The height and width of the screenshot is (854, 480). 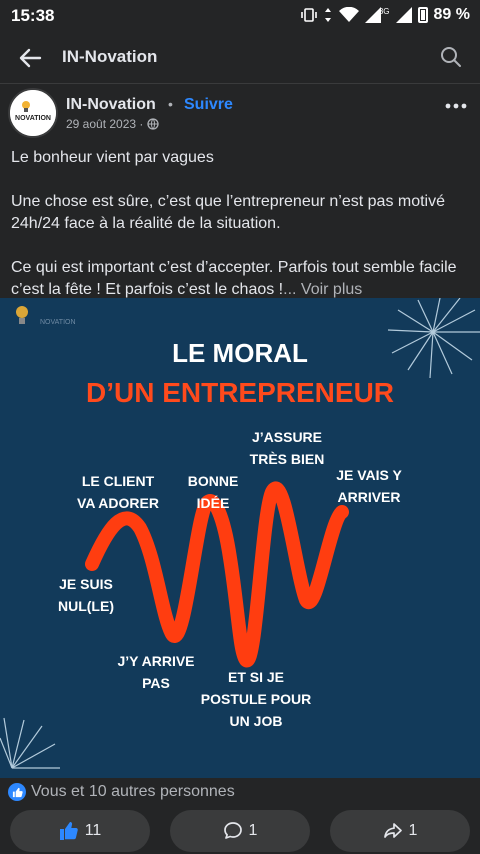 What do you see at coordinates (369, 486) in the screenshot?
I see `label-je-vais: JE VAIS Y ARRIVER` at bounding box center [369, 486].